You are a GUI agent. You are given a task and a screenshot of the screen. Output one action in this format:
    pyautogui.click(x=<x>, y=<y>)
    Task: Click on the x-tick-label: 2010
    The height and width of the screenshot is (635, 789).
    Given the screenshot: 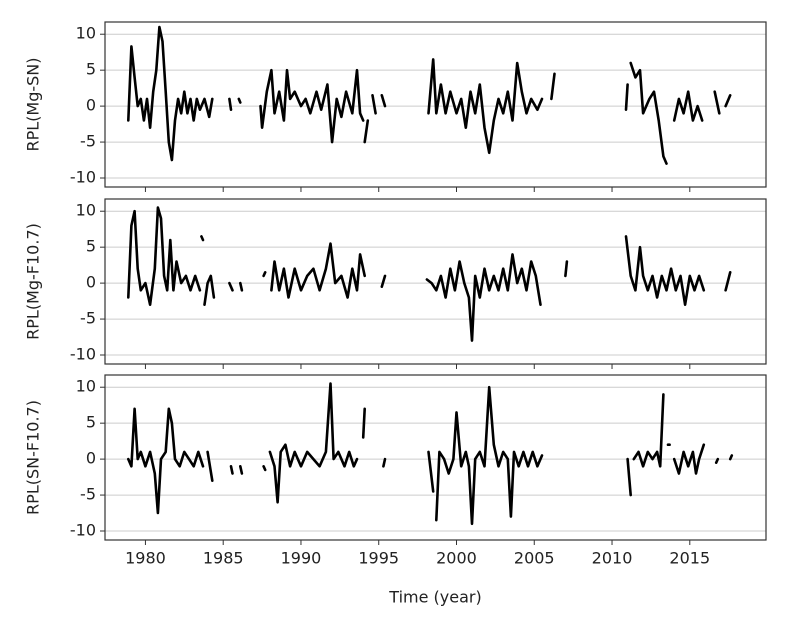 What is the action you would take?
    pyautogui.click(x=612, y=558)
    